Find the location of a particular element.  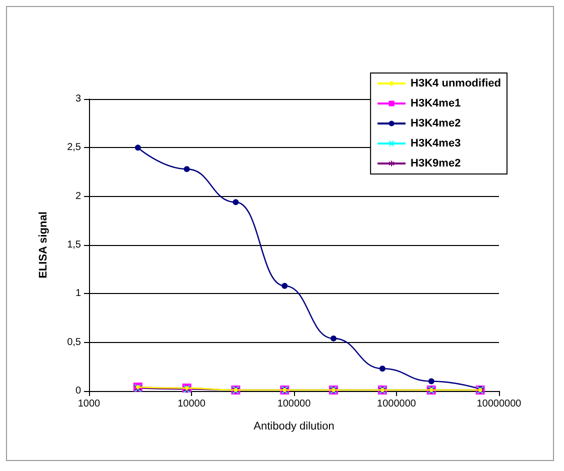

y-tick-label: 0,5 is located at coordinates (74, 342).